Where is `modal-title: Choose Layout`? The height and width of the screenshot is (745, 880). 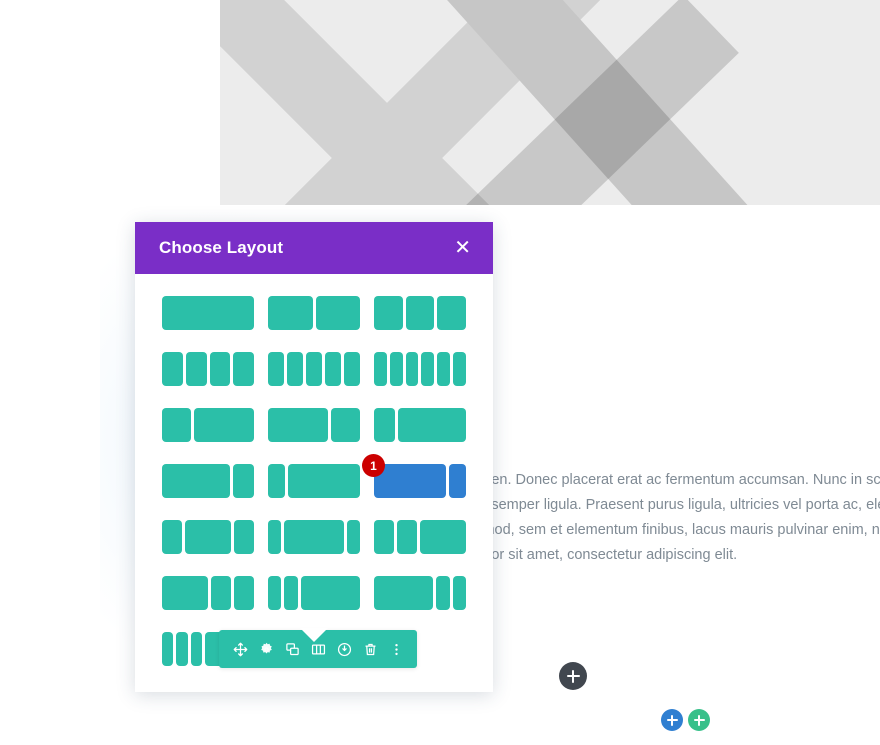
modal-title: Choose Layout is located at coordinates (221, 247).